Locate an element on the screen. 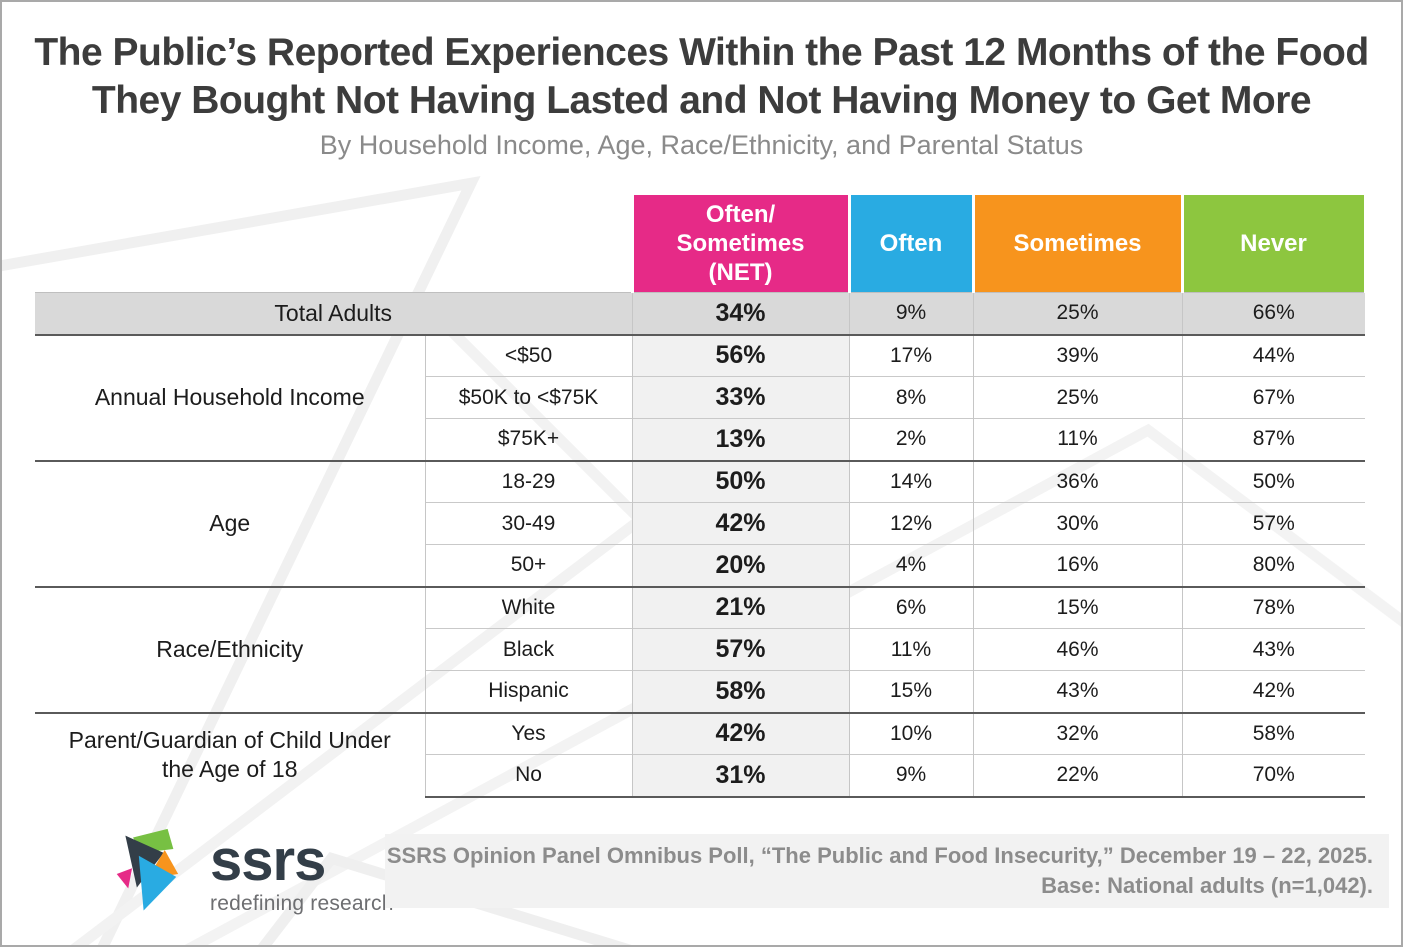 Image resolution: width=1403 pixels, height=947 pixels. never-value-cell: 42% is located at coordinates (1273, 691).